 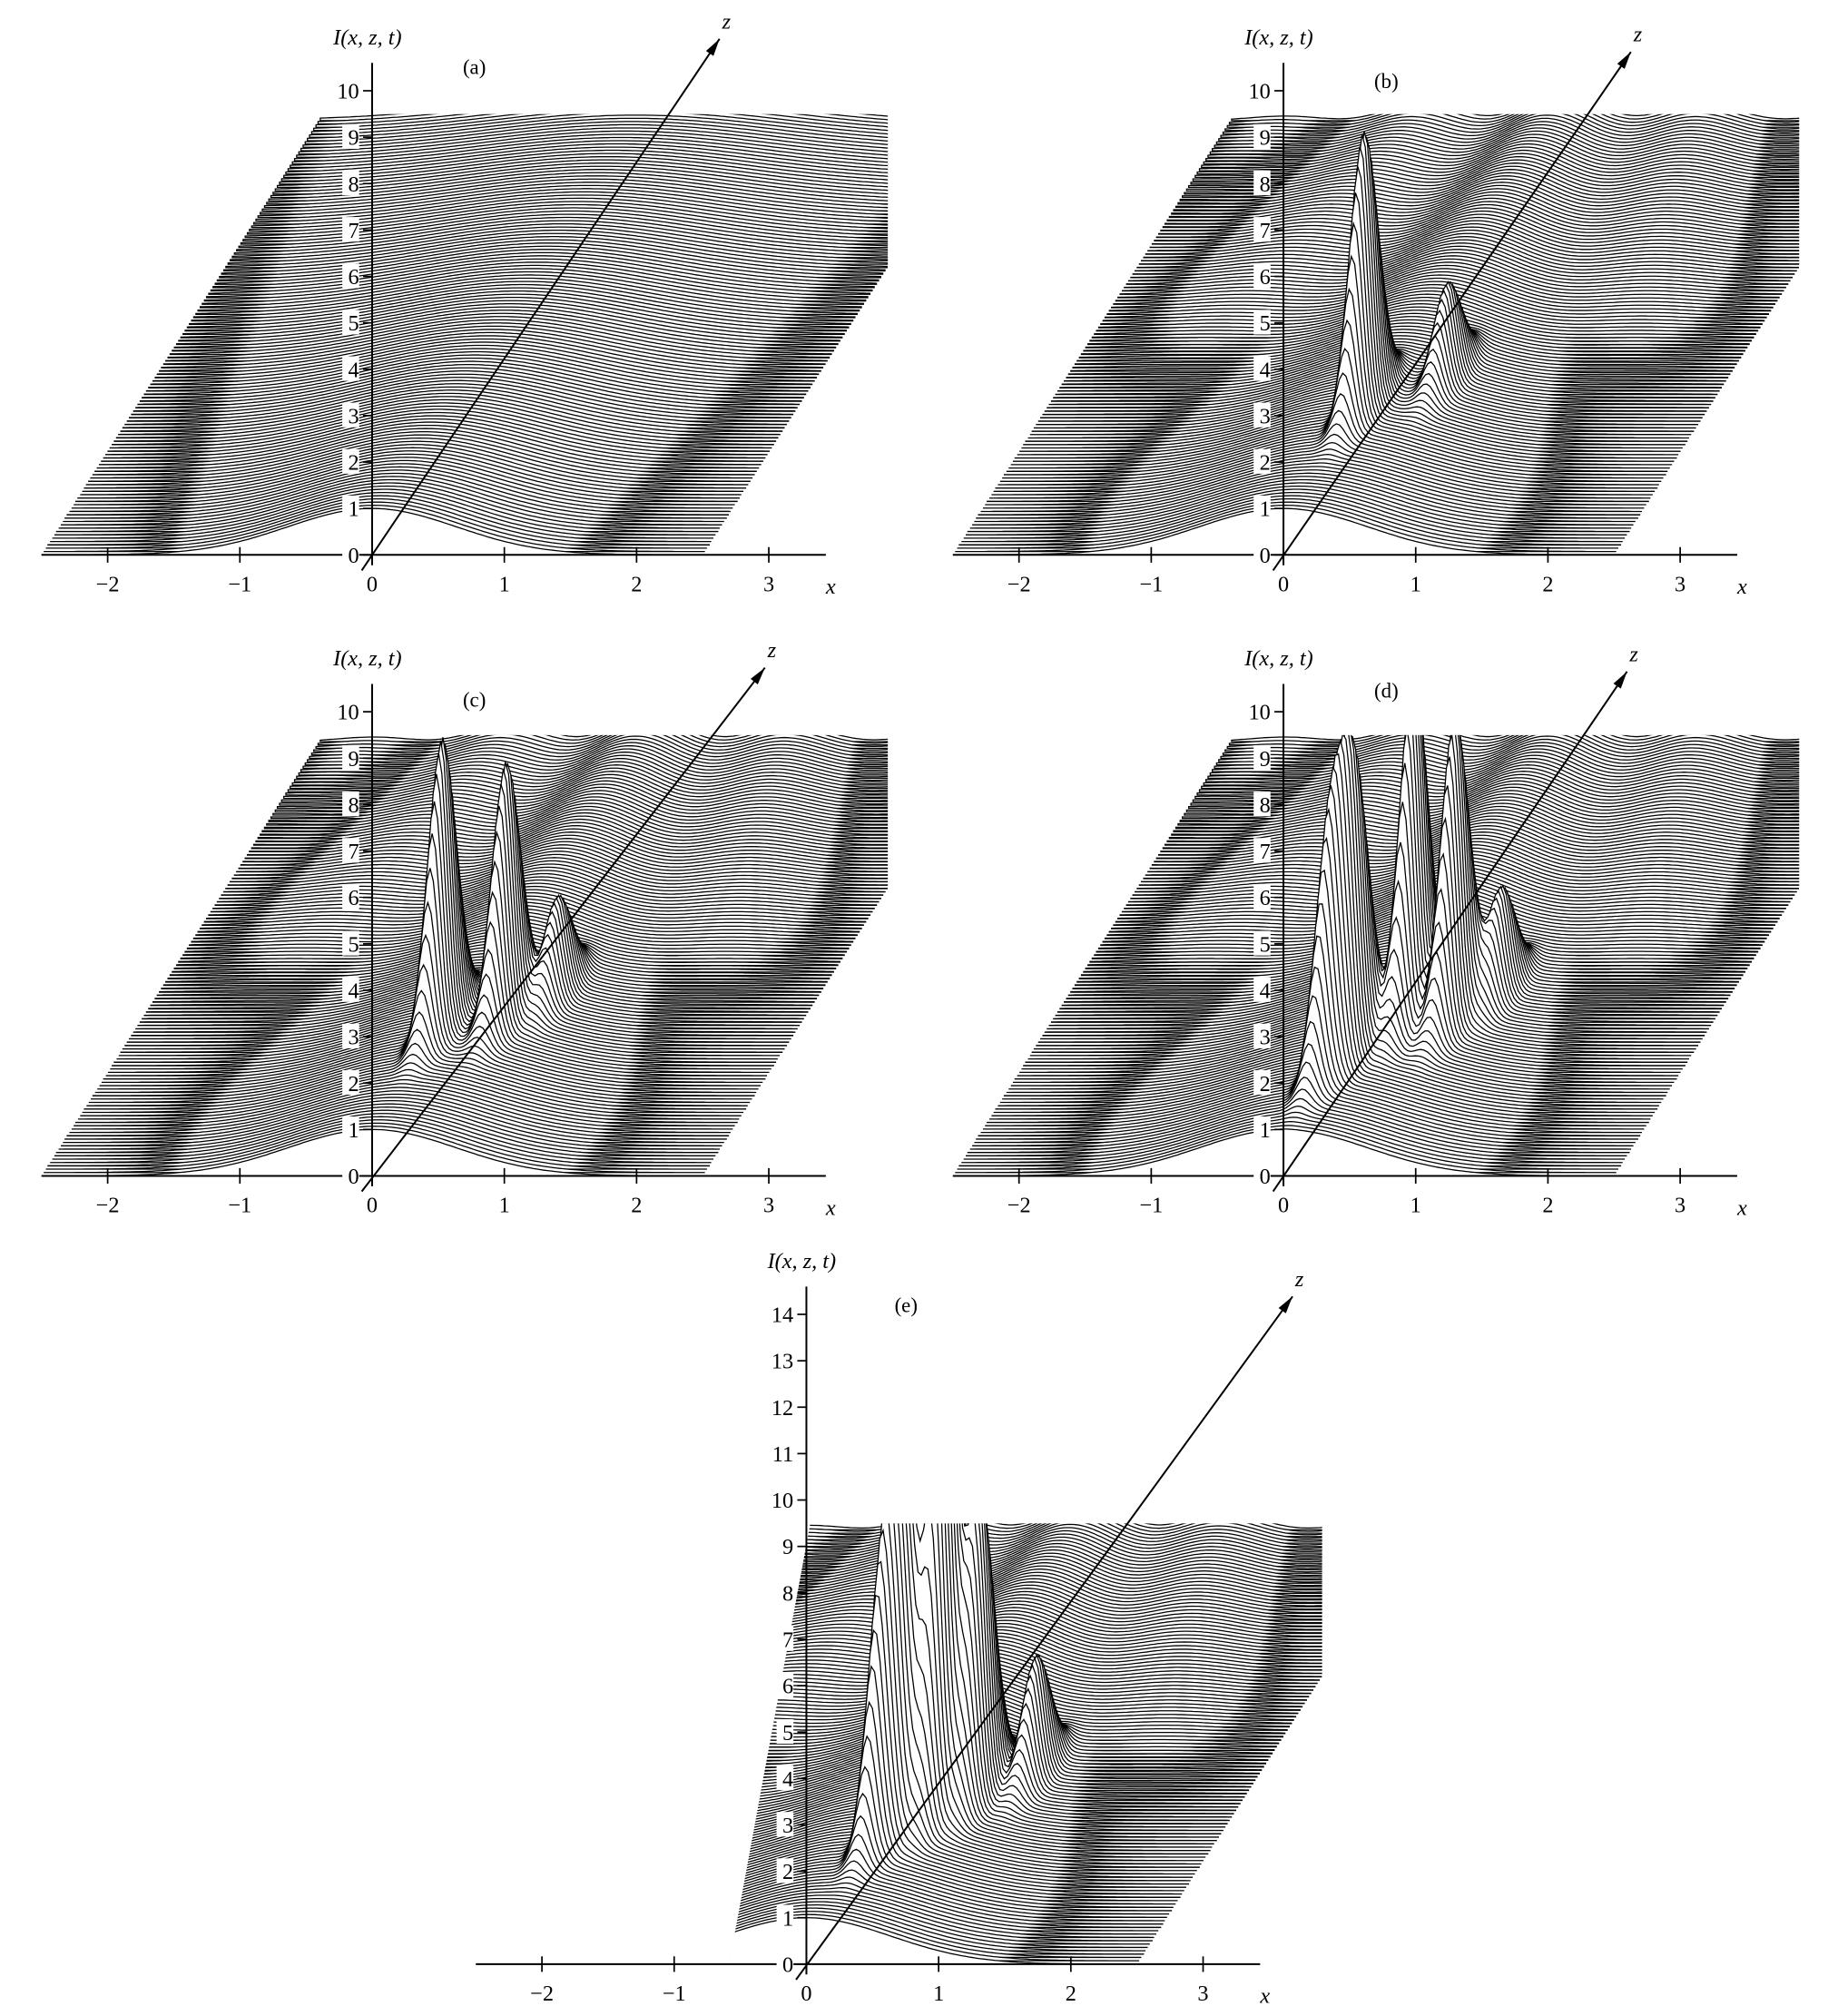 What do you see at coordinates (907, 1304) in the screenshot?
I see `panel-label: (e)` at bounding box center [907, 1304].